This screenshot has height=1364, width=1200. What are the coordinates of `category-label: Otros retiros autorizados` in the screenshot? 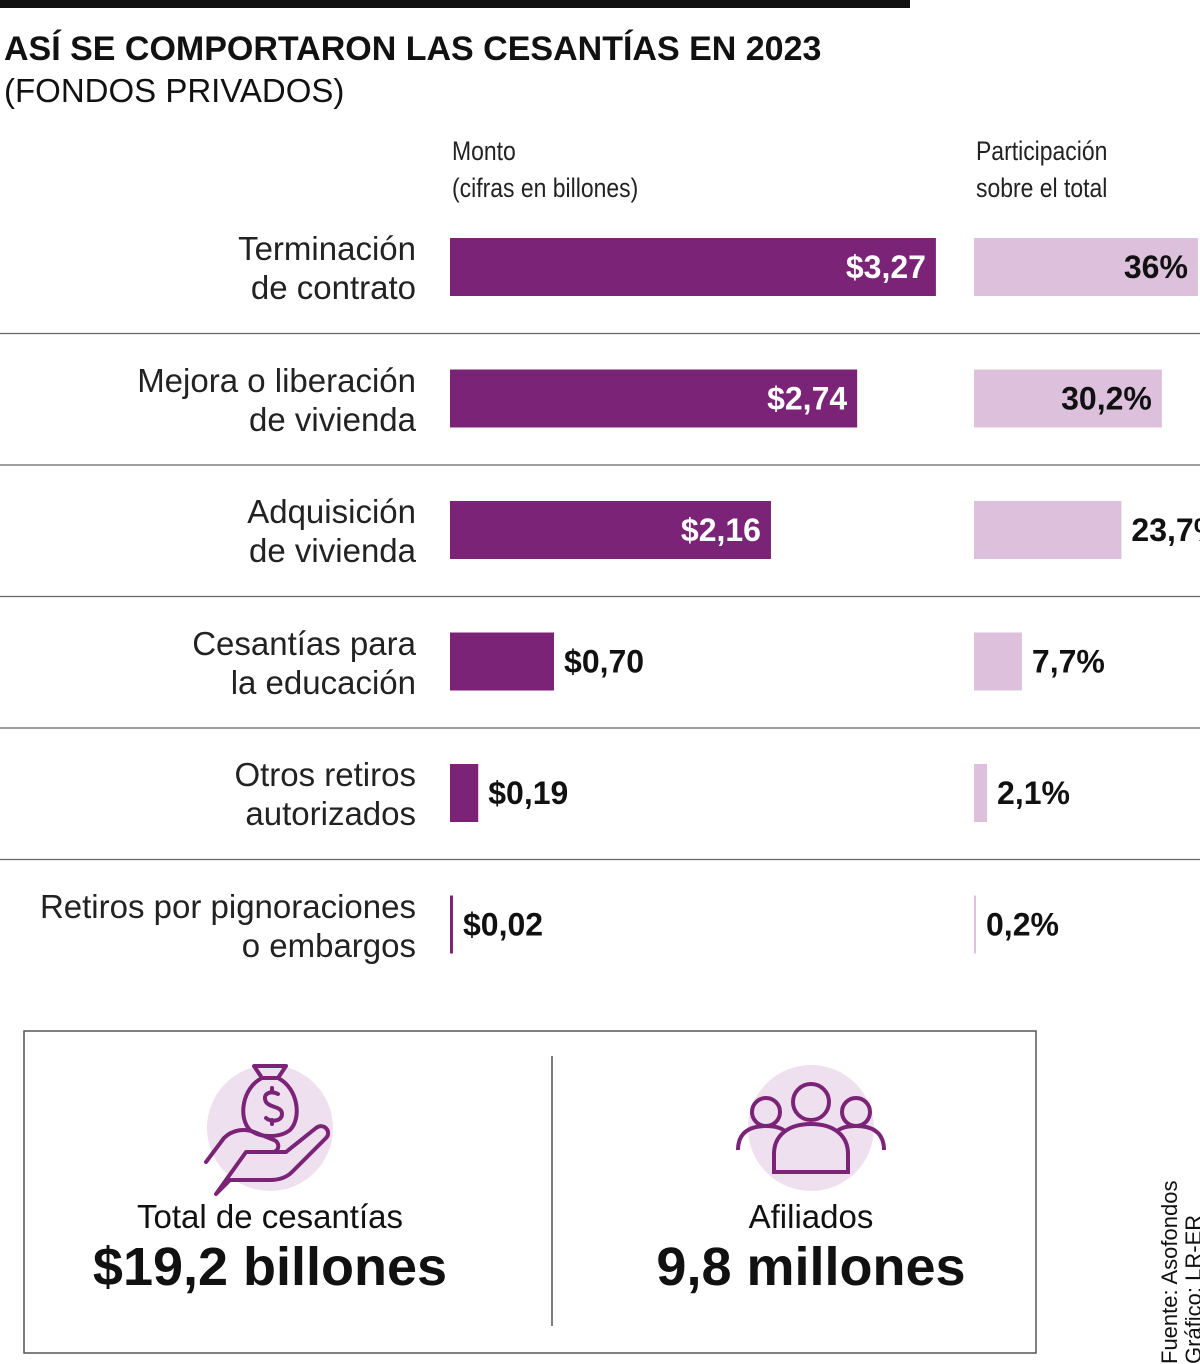 It's located at (325, 794).